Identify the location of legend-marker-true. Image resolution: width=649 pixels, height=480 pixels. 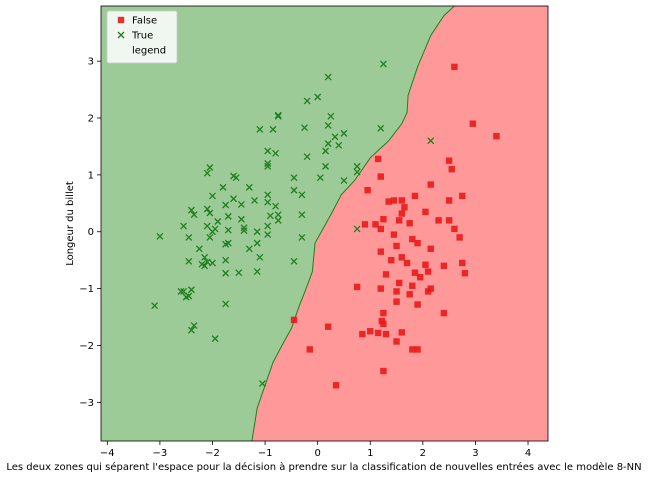
(121, 35).